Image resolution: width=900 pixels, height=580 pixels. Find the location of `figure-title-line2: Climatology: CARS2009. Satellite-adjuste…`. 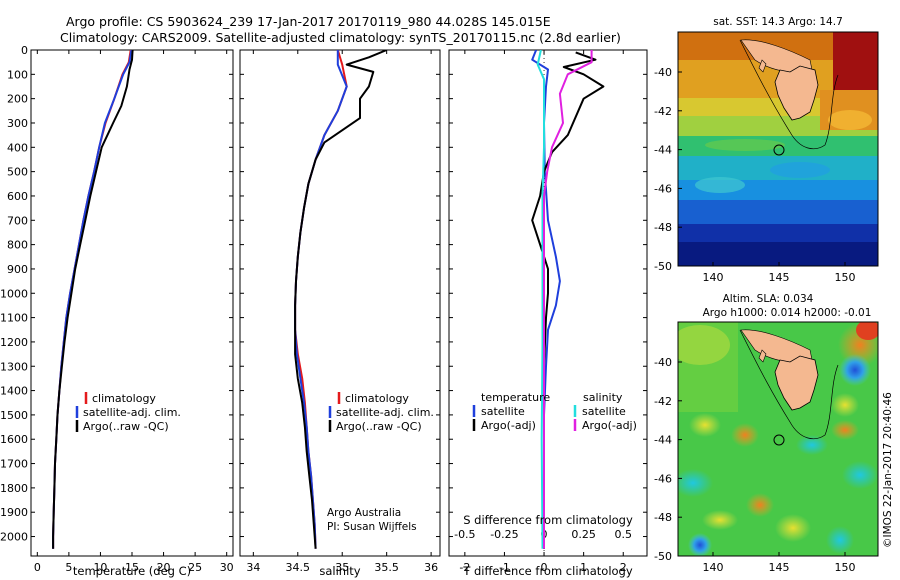

figure-title-line2: Climatology: CARS2009. Satellite-adjuste… is located at coordinates (340, 37).